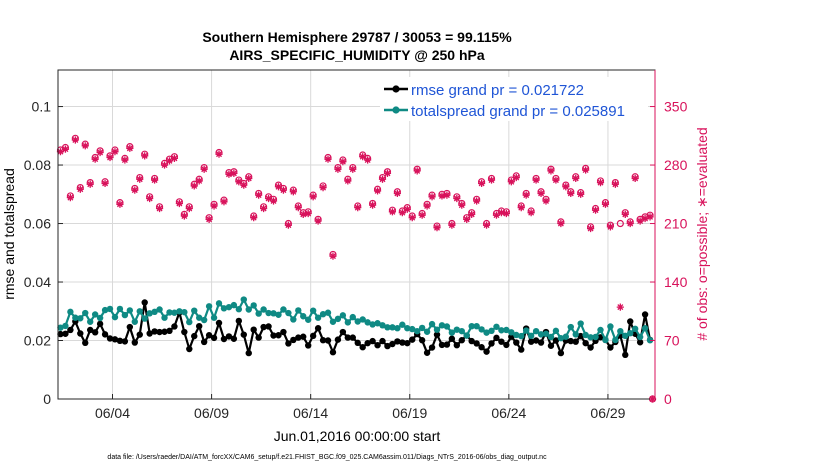 This screenshot has height=470, width=830. Describe the element at coordinates (37, 165) in the screenshot. I see `y-tick-label: 0.08` at that location.